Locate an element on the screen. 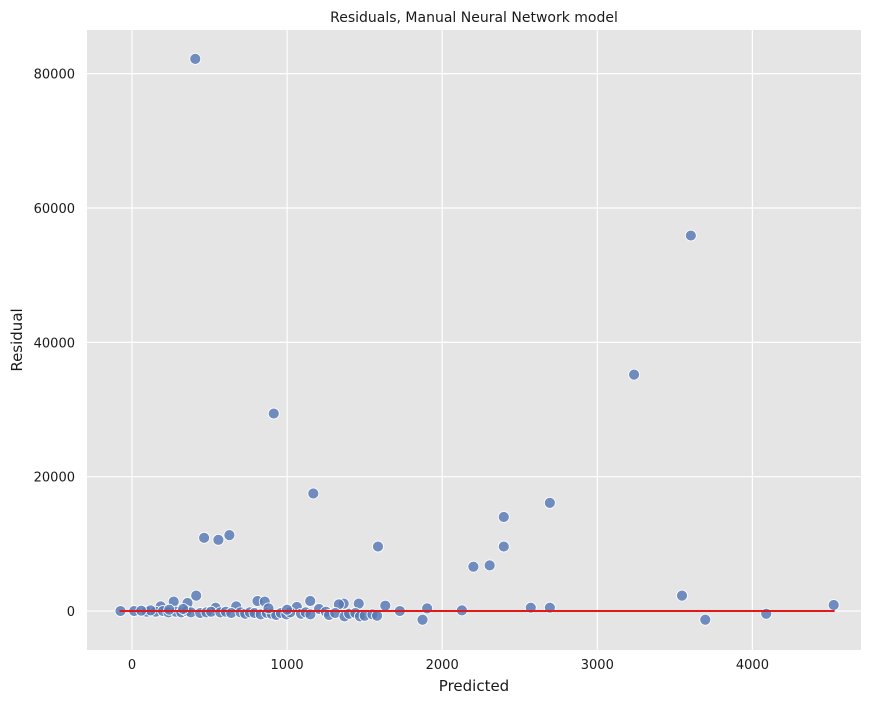 Image resolution: width=871 pixels, height=704 pixels. y-tick-label: 60000 is located at coordinates (54, 209).